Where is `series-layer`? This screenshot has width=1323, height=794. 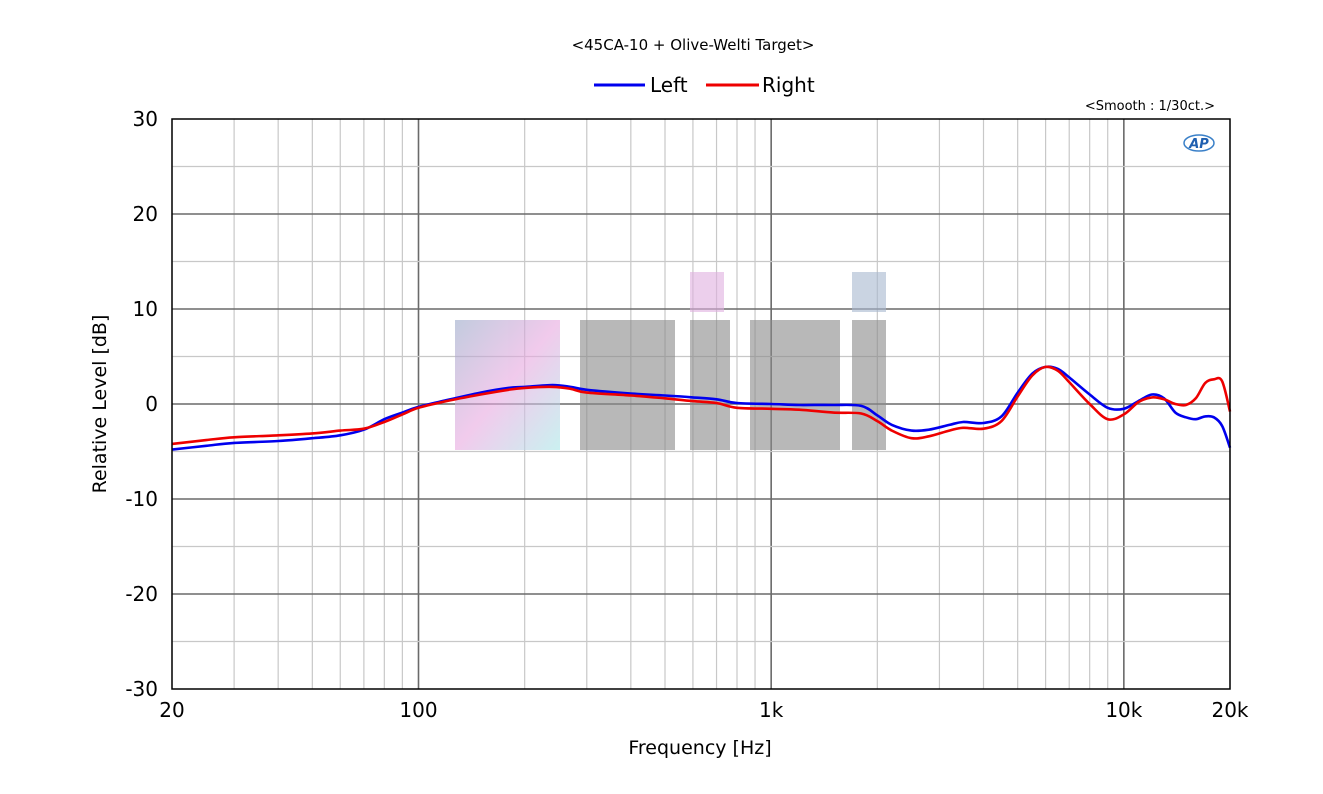
series-layer is located at coordinates (701, 408).